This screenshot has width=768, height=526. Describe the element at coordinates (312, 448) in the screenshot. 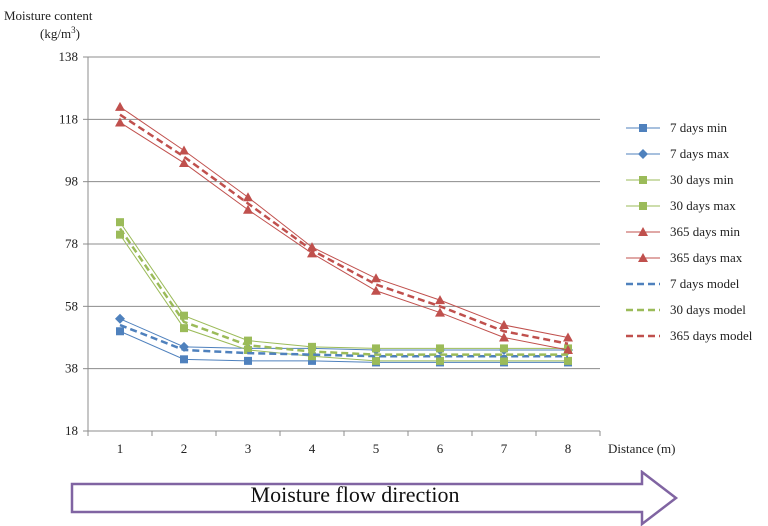

I see `x-tick-label: 4` at that location.